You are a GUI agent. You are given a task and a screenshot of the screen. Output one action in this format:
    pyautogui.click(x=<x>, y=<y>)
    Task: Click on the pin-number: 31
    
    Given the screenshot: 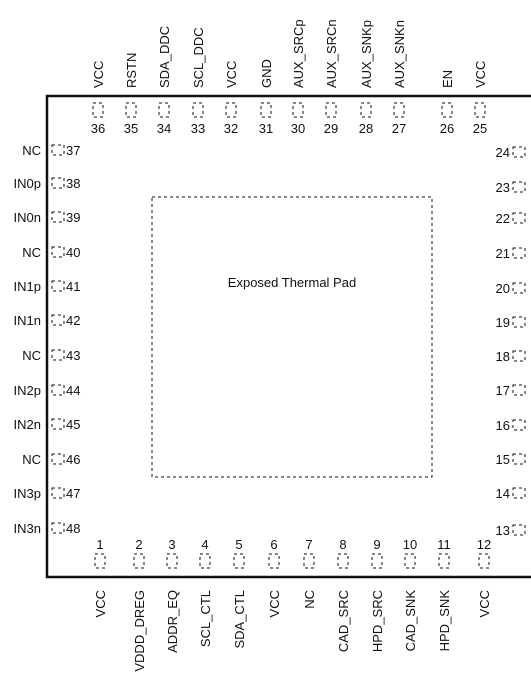 What is the action you would take?
    pyautogui.click(x=266, y=128)
    